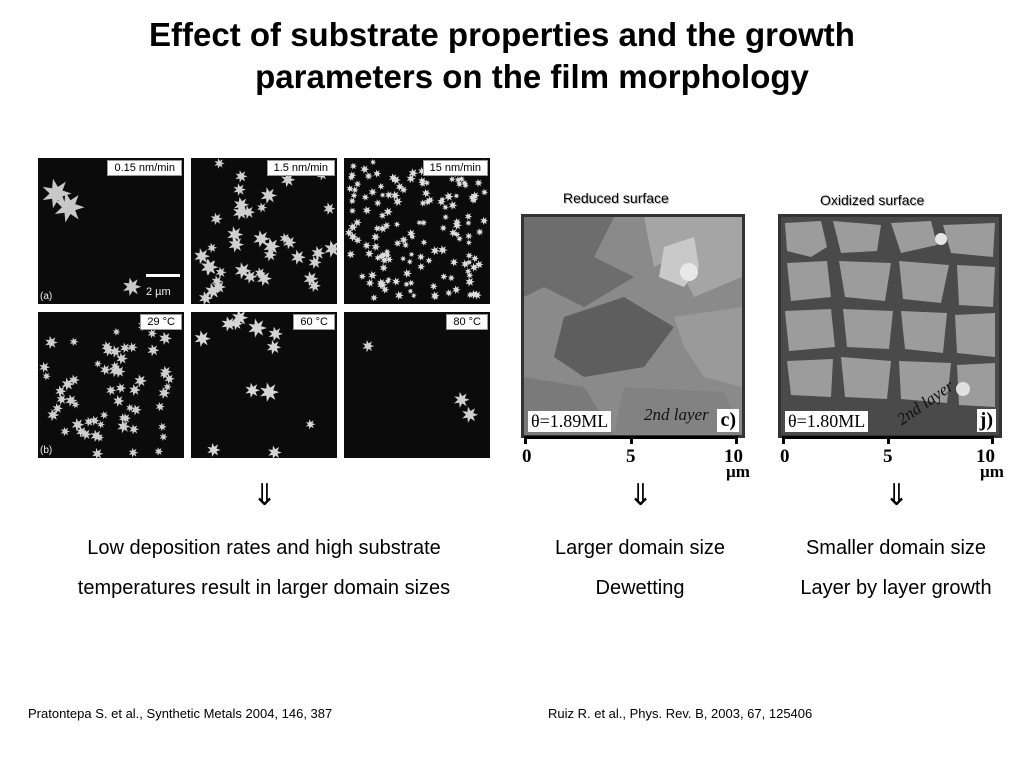 This screenshot has width=1024, height=768. Describe the element at coordinates (896, 588) in the screenshot. I see `caption-oxidized-line-2: Layer by layer growth` at that location.